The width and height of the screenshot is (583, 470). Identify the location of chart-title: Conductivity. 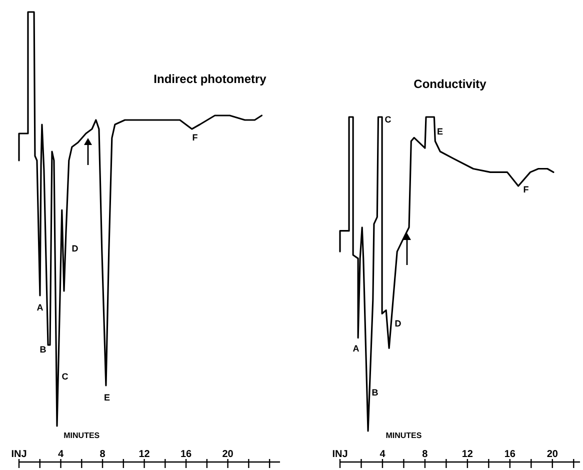
(450, 84).